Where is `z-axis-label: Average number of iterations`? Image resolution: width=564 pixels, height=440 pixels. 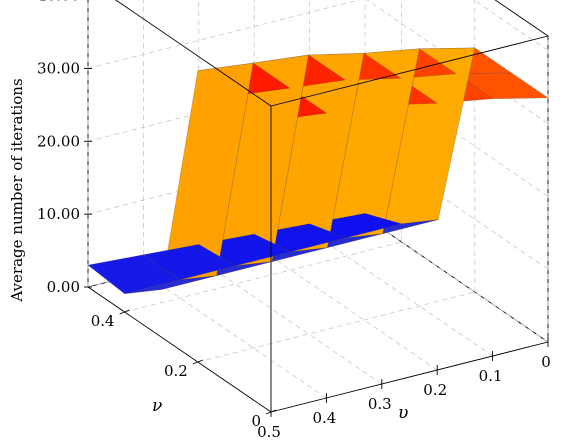 z-axis-label: Average number of iterations is located at coordinates (17, 190).